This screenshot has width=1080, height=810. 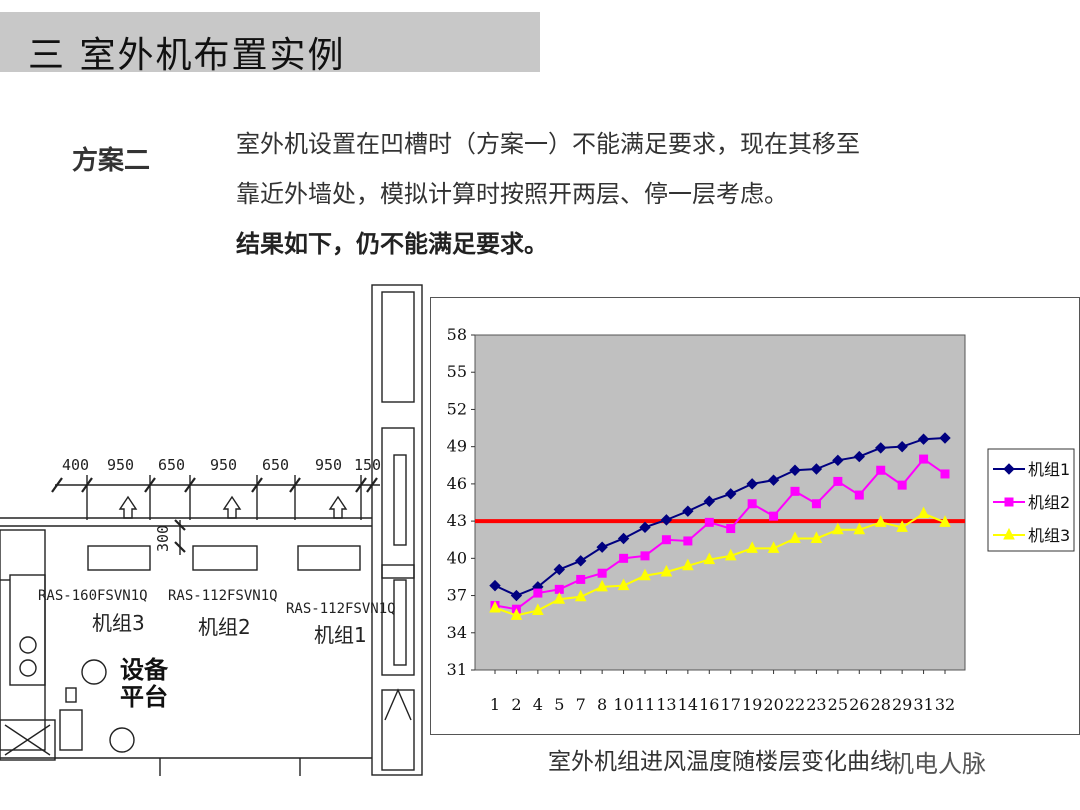 What do you see at coordinates (602, 704) in the screenshot?
I see `x-tick-label: 8` at bounding box center [602, 704].